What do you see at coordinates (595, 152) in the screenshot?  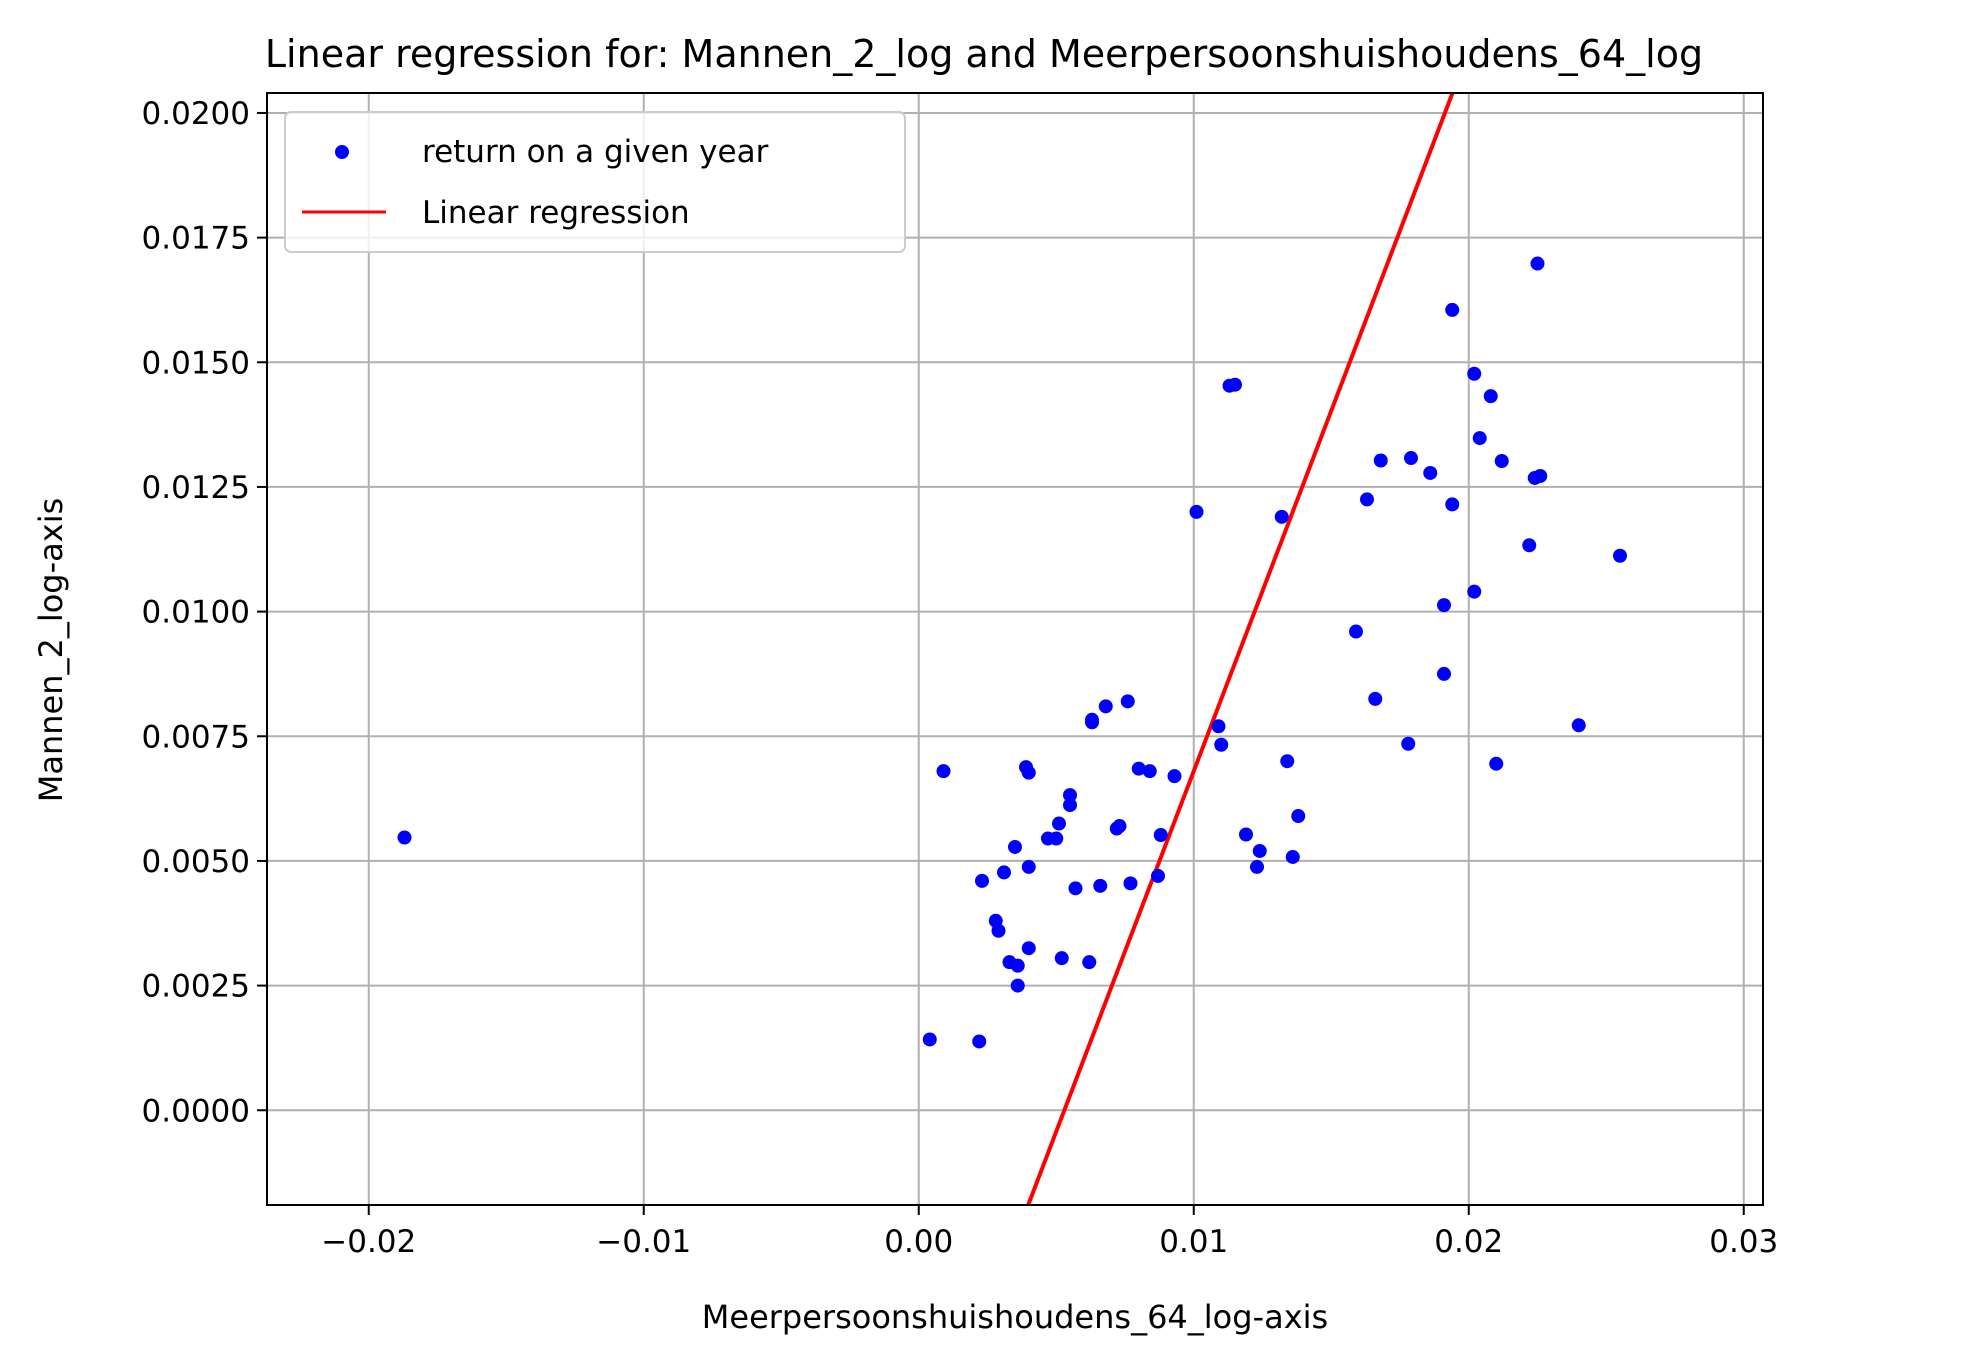 I see `legend-label-scatter: return on a given year` at bounding box center [595, 152].